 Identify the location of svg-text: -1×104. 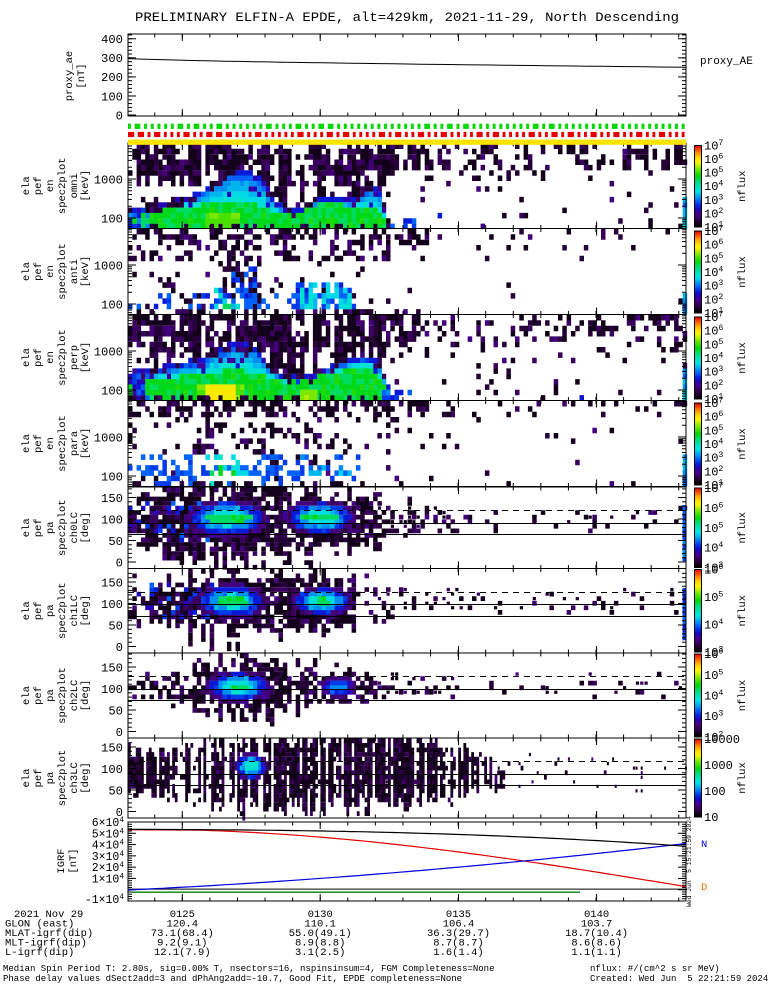
(105, 900).